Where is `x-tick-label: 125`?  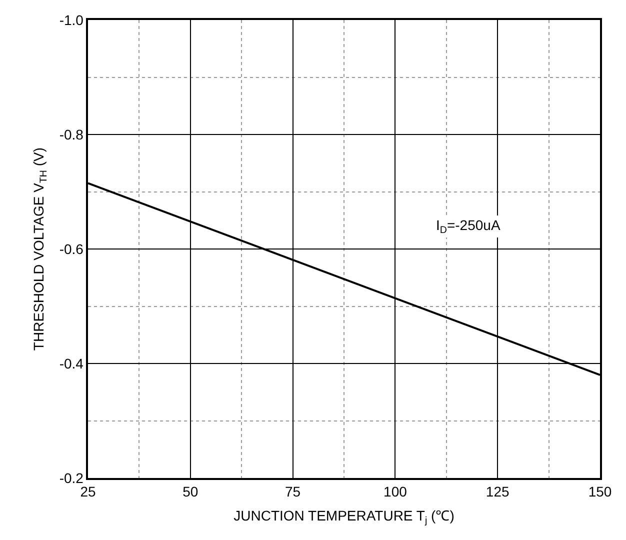
x-tick-label: 125 is located at coordinates (498, 492).